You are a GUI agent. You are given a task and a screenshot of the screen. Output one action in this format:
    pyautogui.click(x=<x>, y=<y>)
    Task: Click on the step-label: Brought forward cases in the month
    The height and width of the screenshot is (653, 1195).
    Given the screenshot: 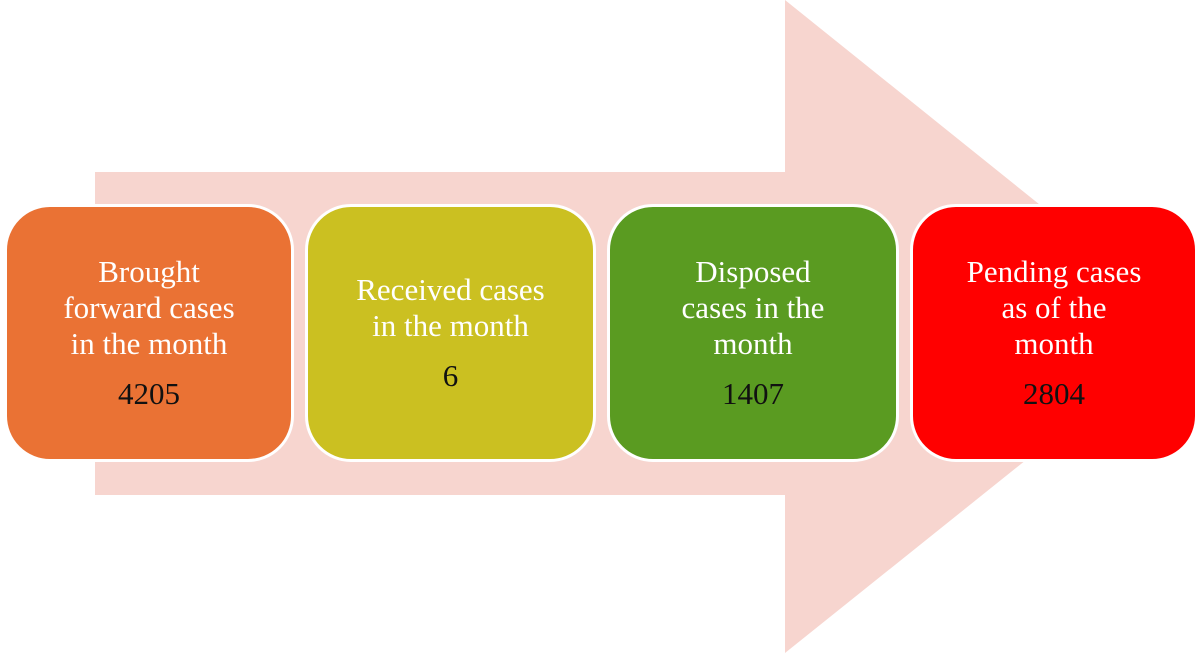 What is the action you would take?
    pyautogui.click(x=148, y=308)
    